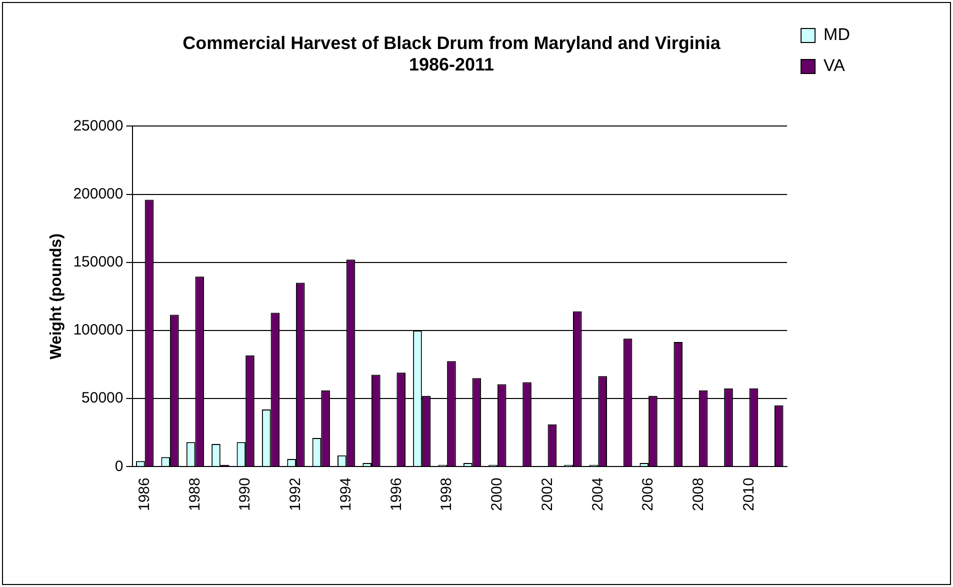 Image resolution: width=953 pixels, height=587 pixels. Describe the element at coordinates (837, 34) in the screenshot. I see `legend-label: MD` at that location.